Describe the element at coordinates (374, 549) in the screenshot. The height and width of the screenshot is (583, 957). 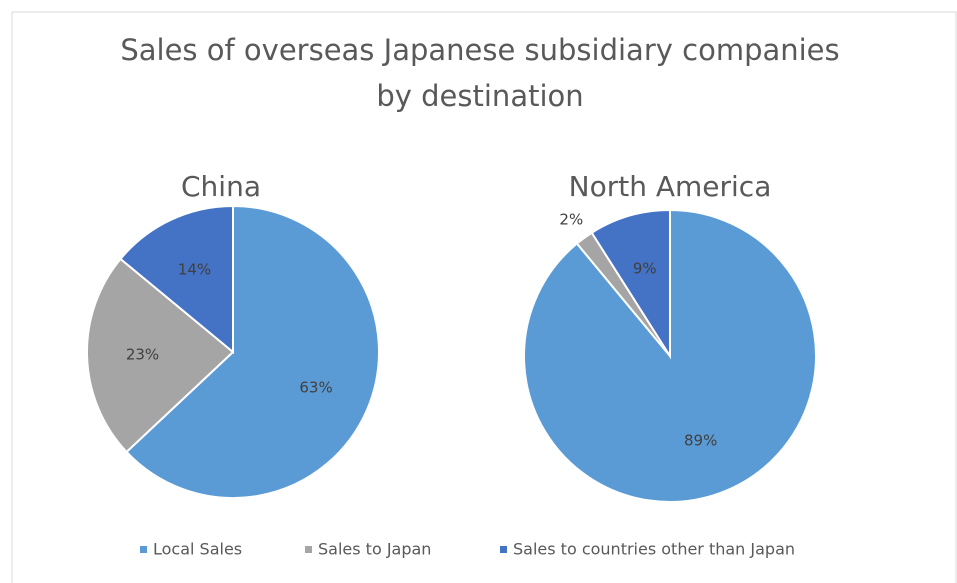
I see `legend-label: Sales to Japan` at that location.